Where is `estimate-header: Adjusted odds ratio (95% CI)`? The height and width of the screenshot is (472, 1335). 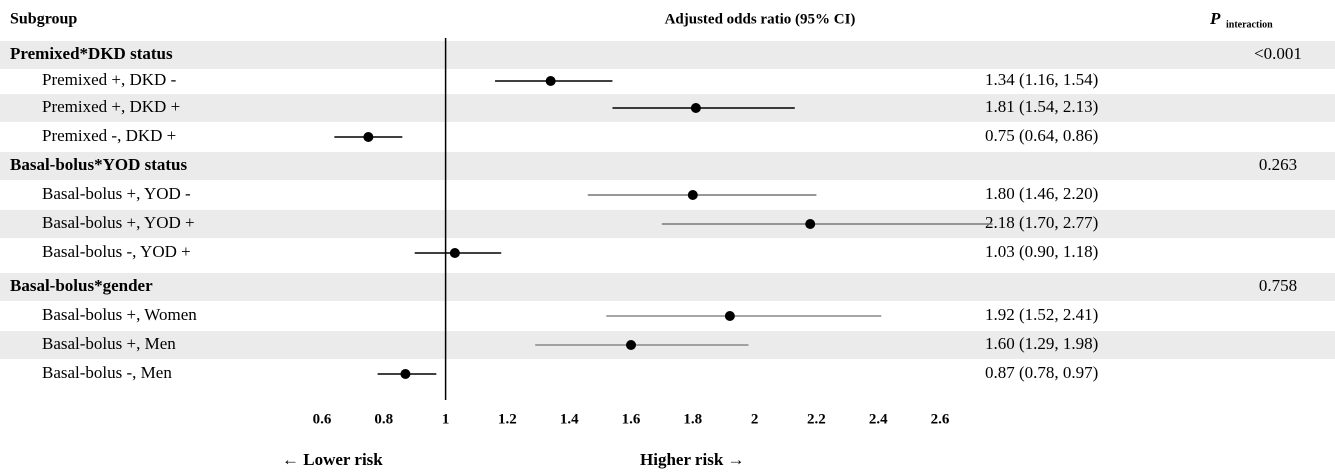
estimate-header: Adjusted odds ratio (95% CI) is located at coordinates (760, 19).